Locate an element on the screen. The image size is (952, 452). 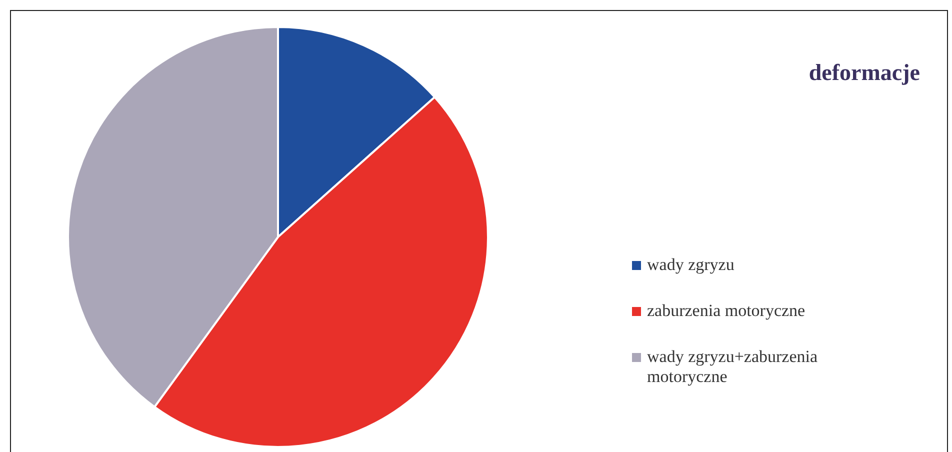
legend-label: zaburzenia motoryczne is located at coordinates (726, 311).